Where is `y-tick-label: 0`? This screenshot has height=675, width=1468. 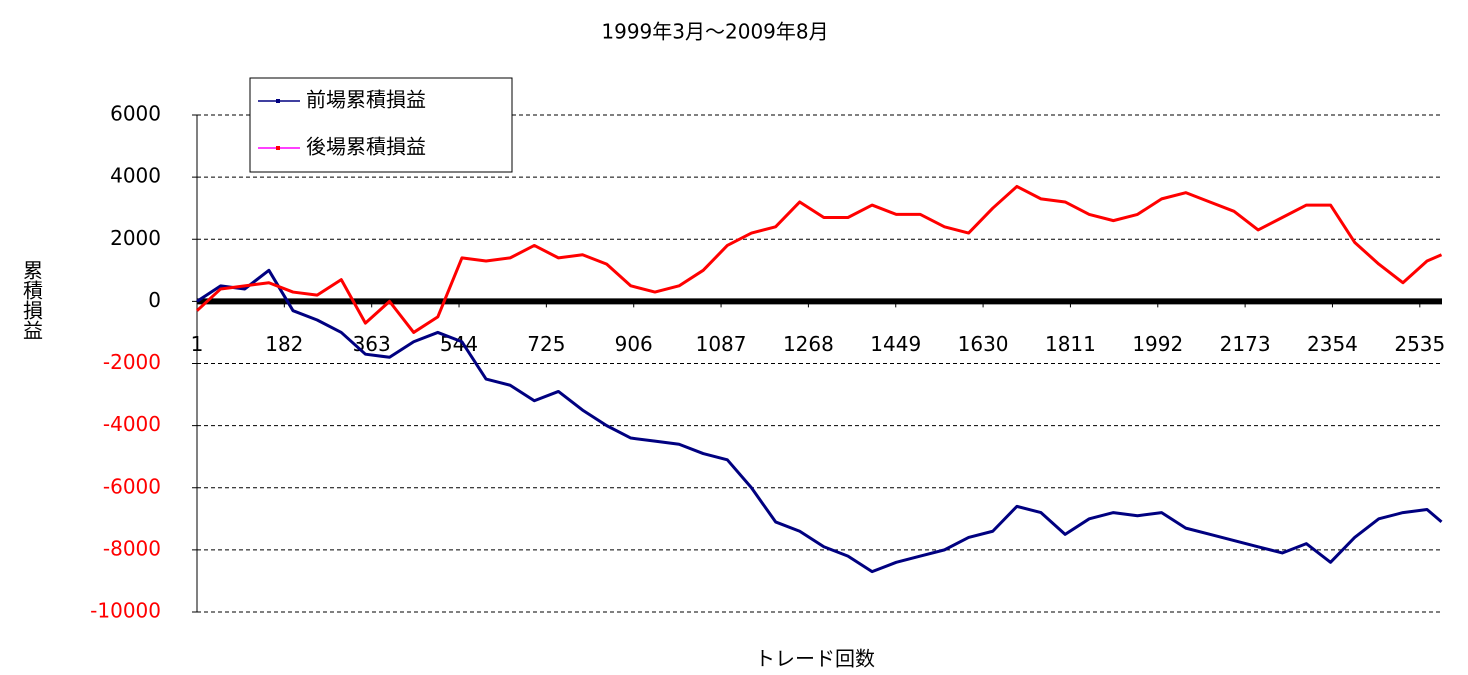 y-tick-label: 0 is located at coordinates (154, 300).